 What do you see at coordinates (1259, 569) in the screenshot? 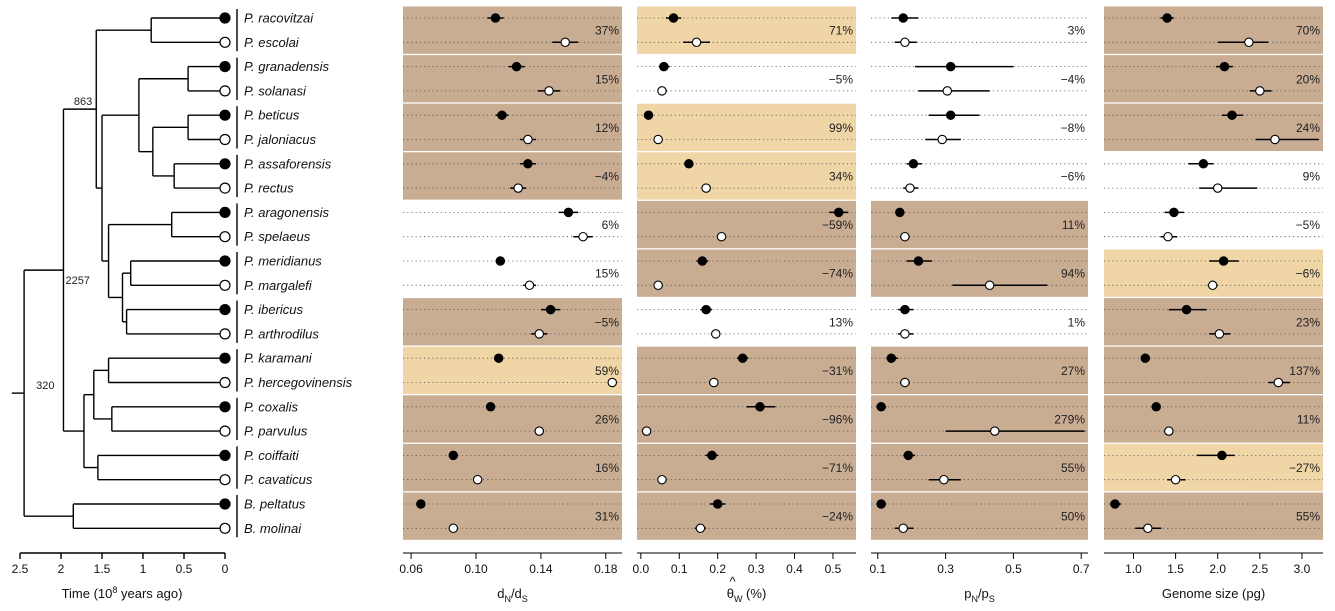
I see `x-tick-label: 2.5` at bounding box center [1259, 569].